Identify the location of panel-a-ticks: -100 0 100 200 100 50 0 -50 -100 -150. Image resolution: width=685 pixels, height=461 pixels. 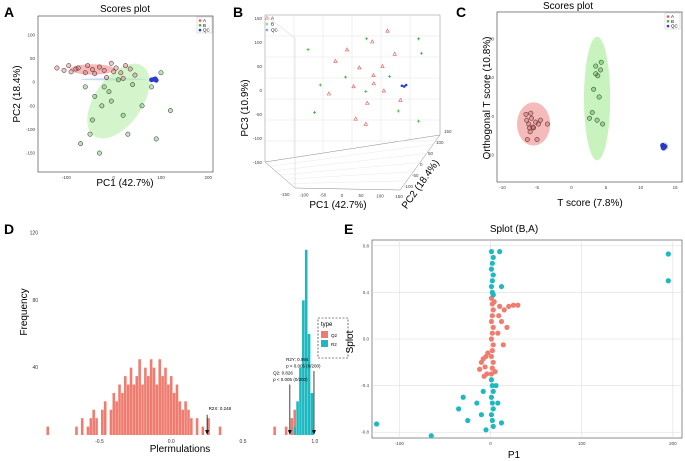
(119, 106).